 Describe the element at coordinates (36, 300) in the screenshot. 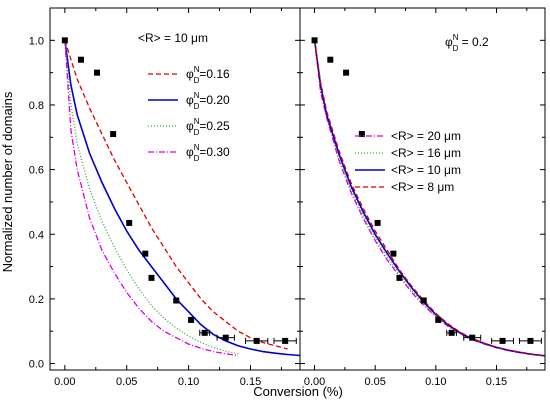

I see `y-tick-label: 0.2` at that location.